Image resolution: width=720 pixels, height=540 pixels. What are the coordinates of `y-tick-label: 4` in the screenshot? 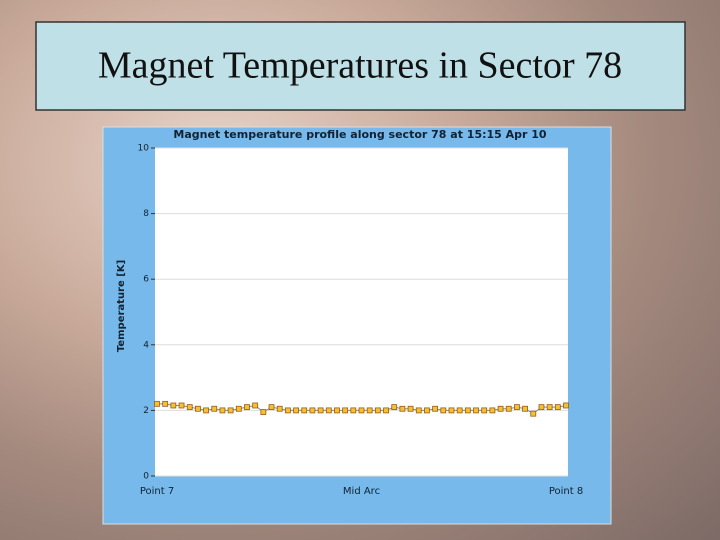 It's located at (146, 345).